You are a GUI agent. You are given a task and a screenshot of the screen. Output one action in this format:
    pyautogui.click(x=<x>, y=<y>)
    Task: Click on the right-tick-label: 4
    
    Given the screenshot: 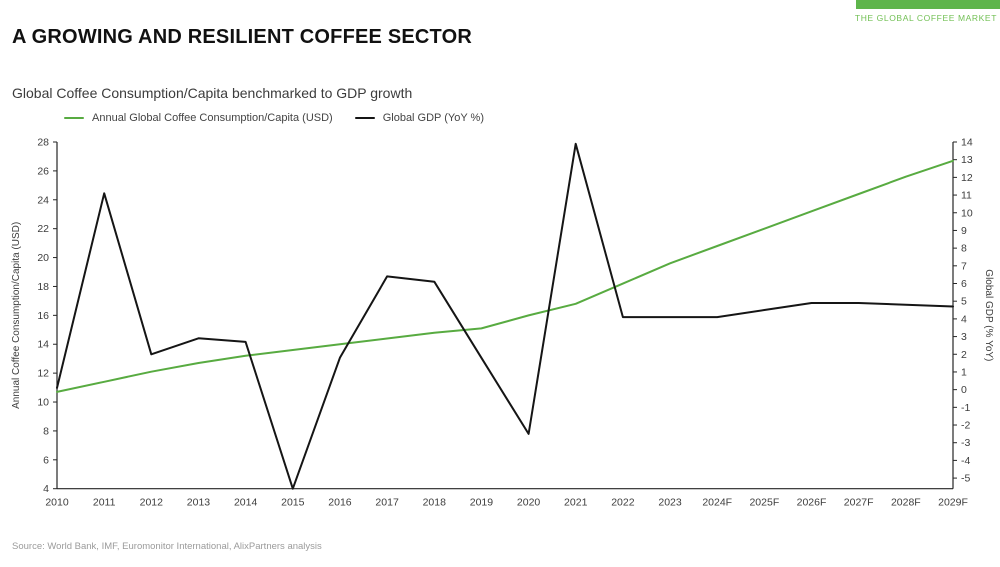 What is the action you would take?
    pyautogui.click(x=964, y=319)
    